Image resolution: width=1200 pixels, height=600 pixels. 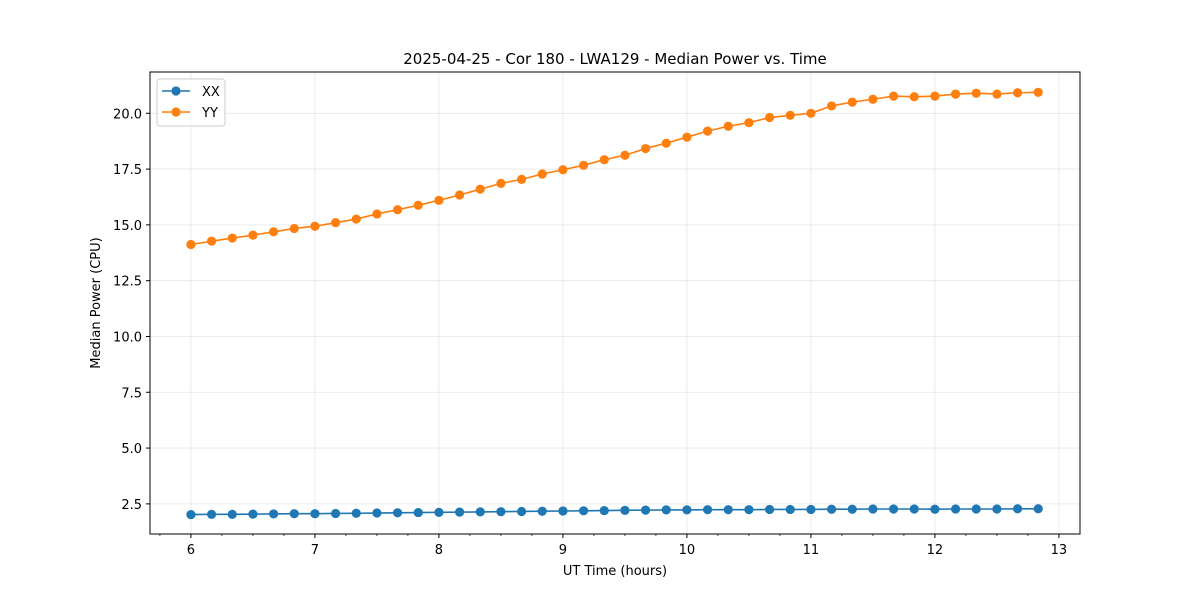 What do you see at coordinates (127, 170) in the screenshot?
I see `y-tick-label: 17.5` at bounding box center [127, 170].